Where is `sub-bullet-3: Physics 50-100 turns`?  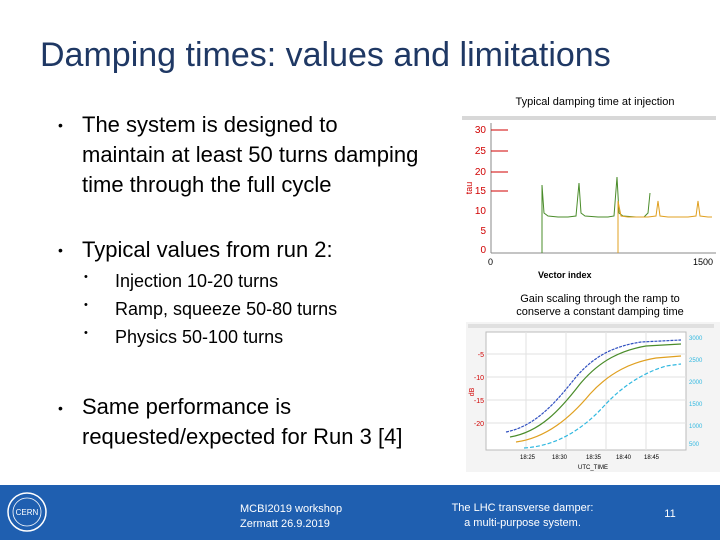
sub-bullet-3: Physics 50-100 turns is located at coordinates (199, 337).